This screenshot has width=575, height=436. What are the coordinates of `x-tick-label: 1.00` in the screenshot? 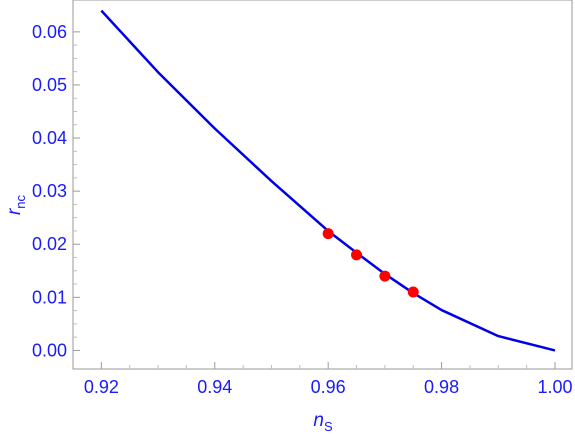 It's located at (554, 387).